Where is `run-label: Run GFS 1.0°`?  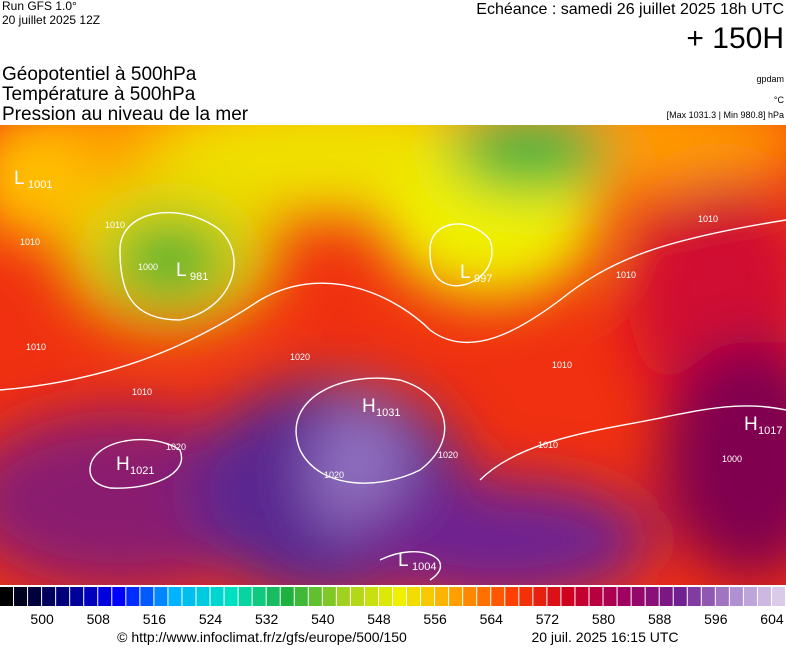
run-label: Run GFS 1.0° is located at coordinates (39, 6).